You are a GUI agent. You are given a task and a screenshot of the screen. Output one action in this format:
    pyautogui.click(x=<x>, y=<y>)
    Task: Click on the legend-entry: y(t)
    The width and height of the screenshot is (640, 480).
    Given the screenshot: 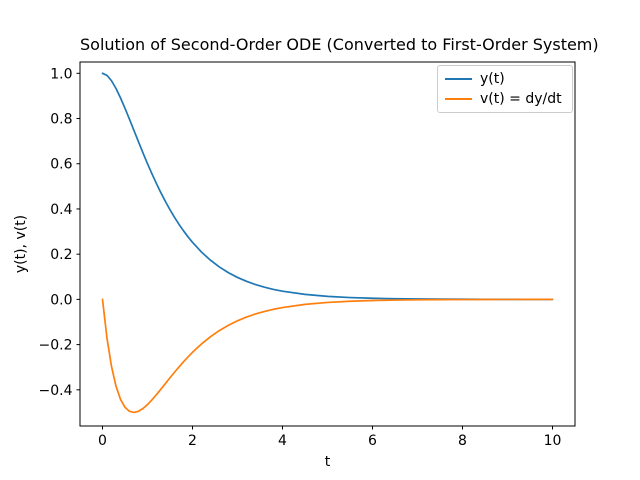 What is the action you would take?
    pyautogui.click(x=503, y=79)
    